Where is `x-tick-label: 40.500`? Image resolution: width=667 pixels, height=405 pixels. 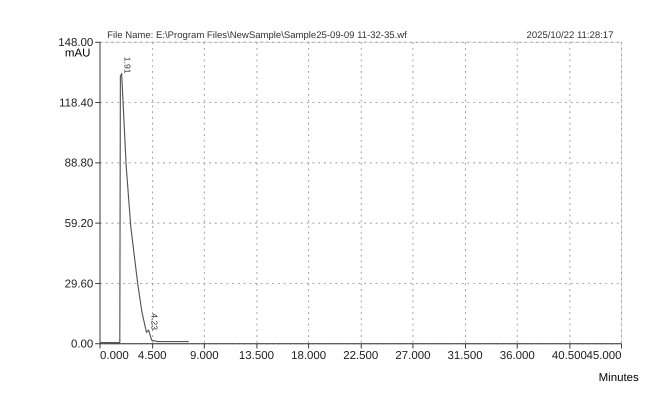 x-tick-label: 40.500 is located at coordinates (569, 356).